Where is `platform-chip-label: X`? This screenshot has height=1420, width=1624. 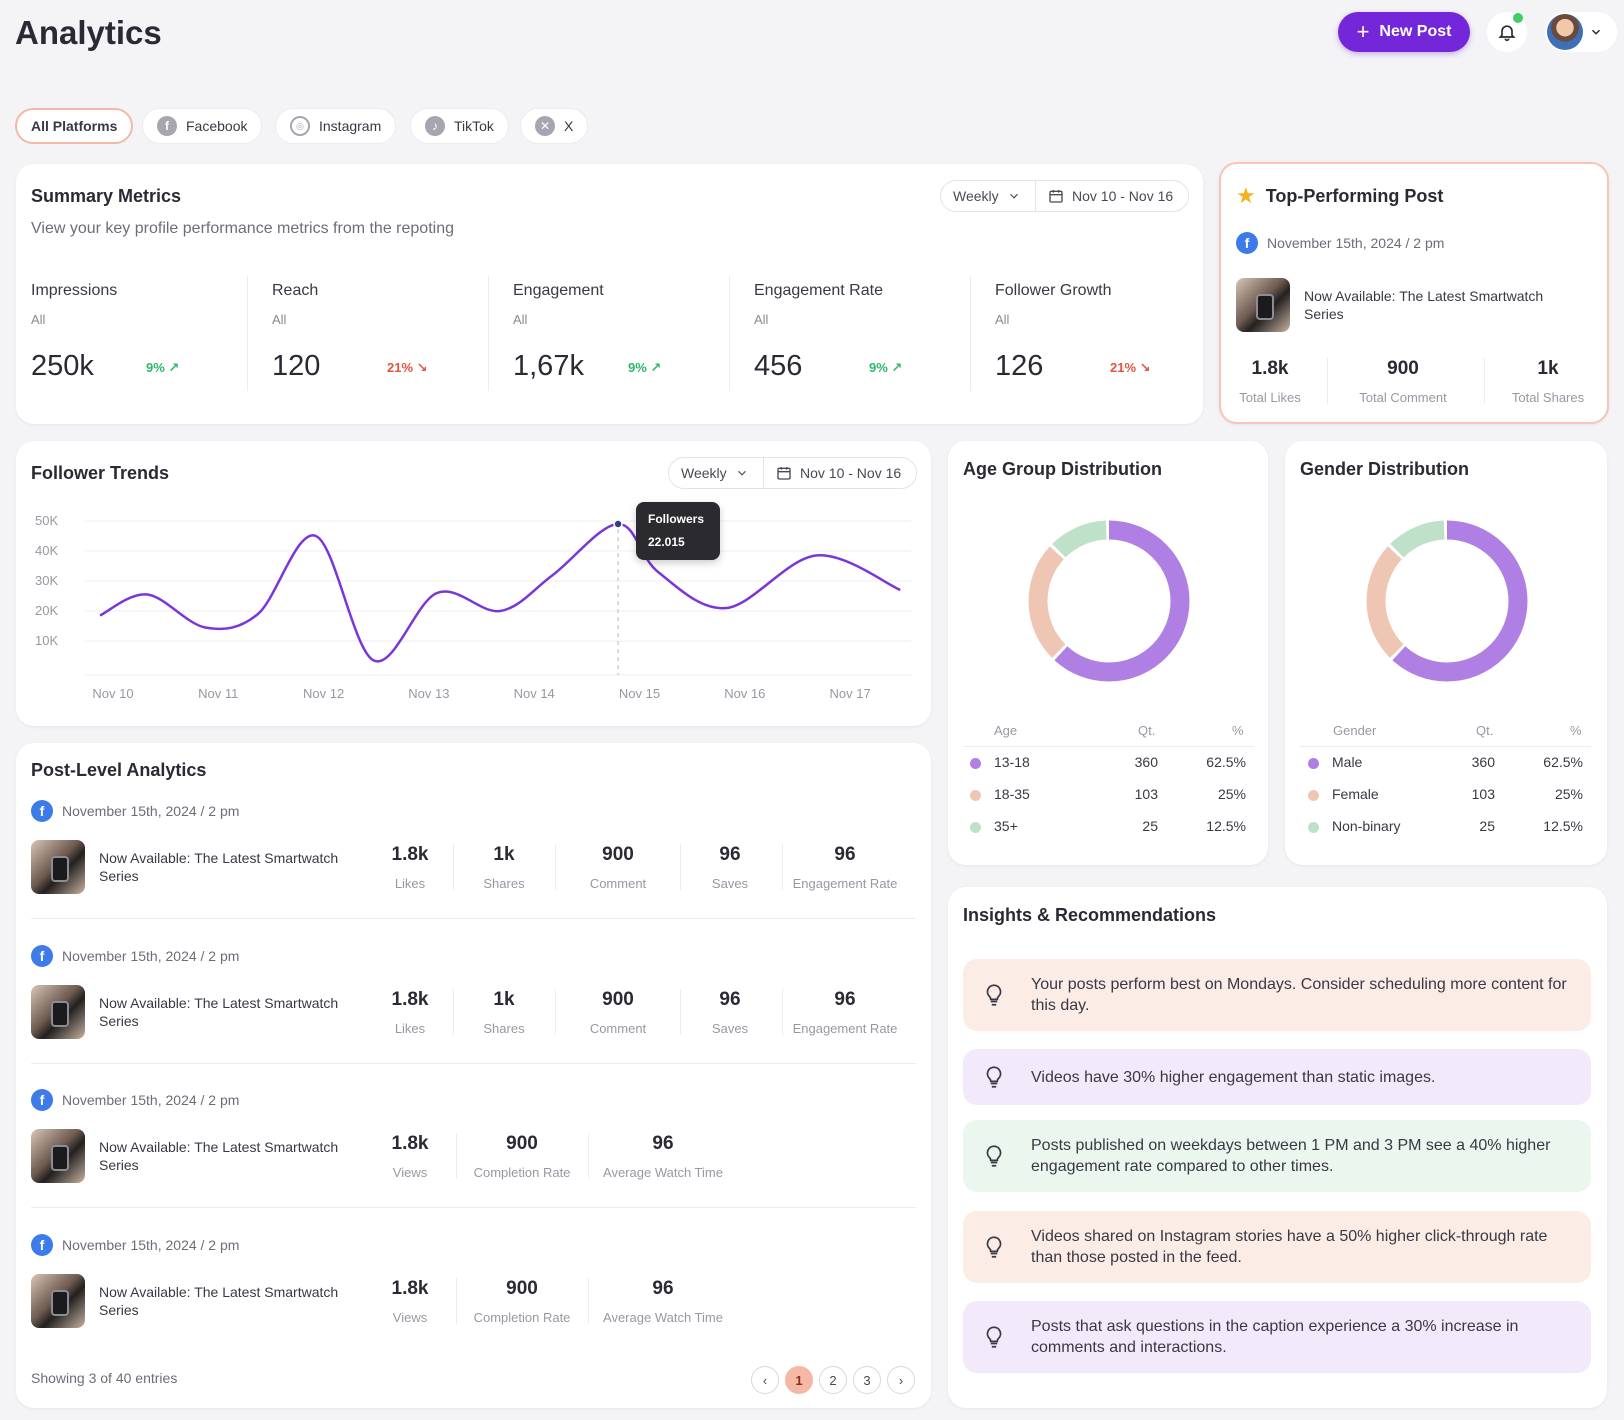 platform-chip-label: X is located at coordinates (569, 126).